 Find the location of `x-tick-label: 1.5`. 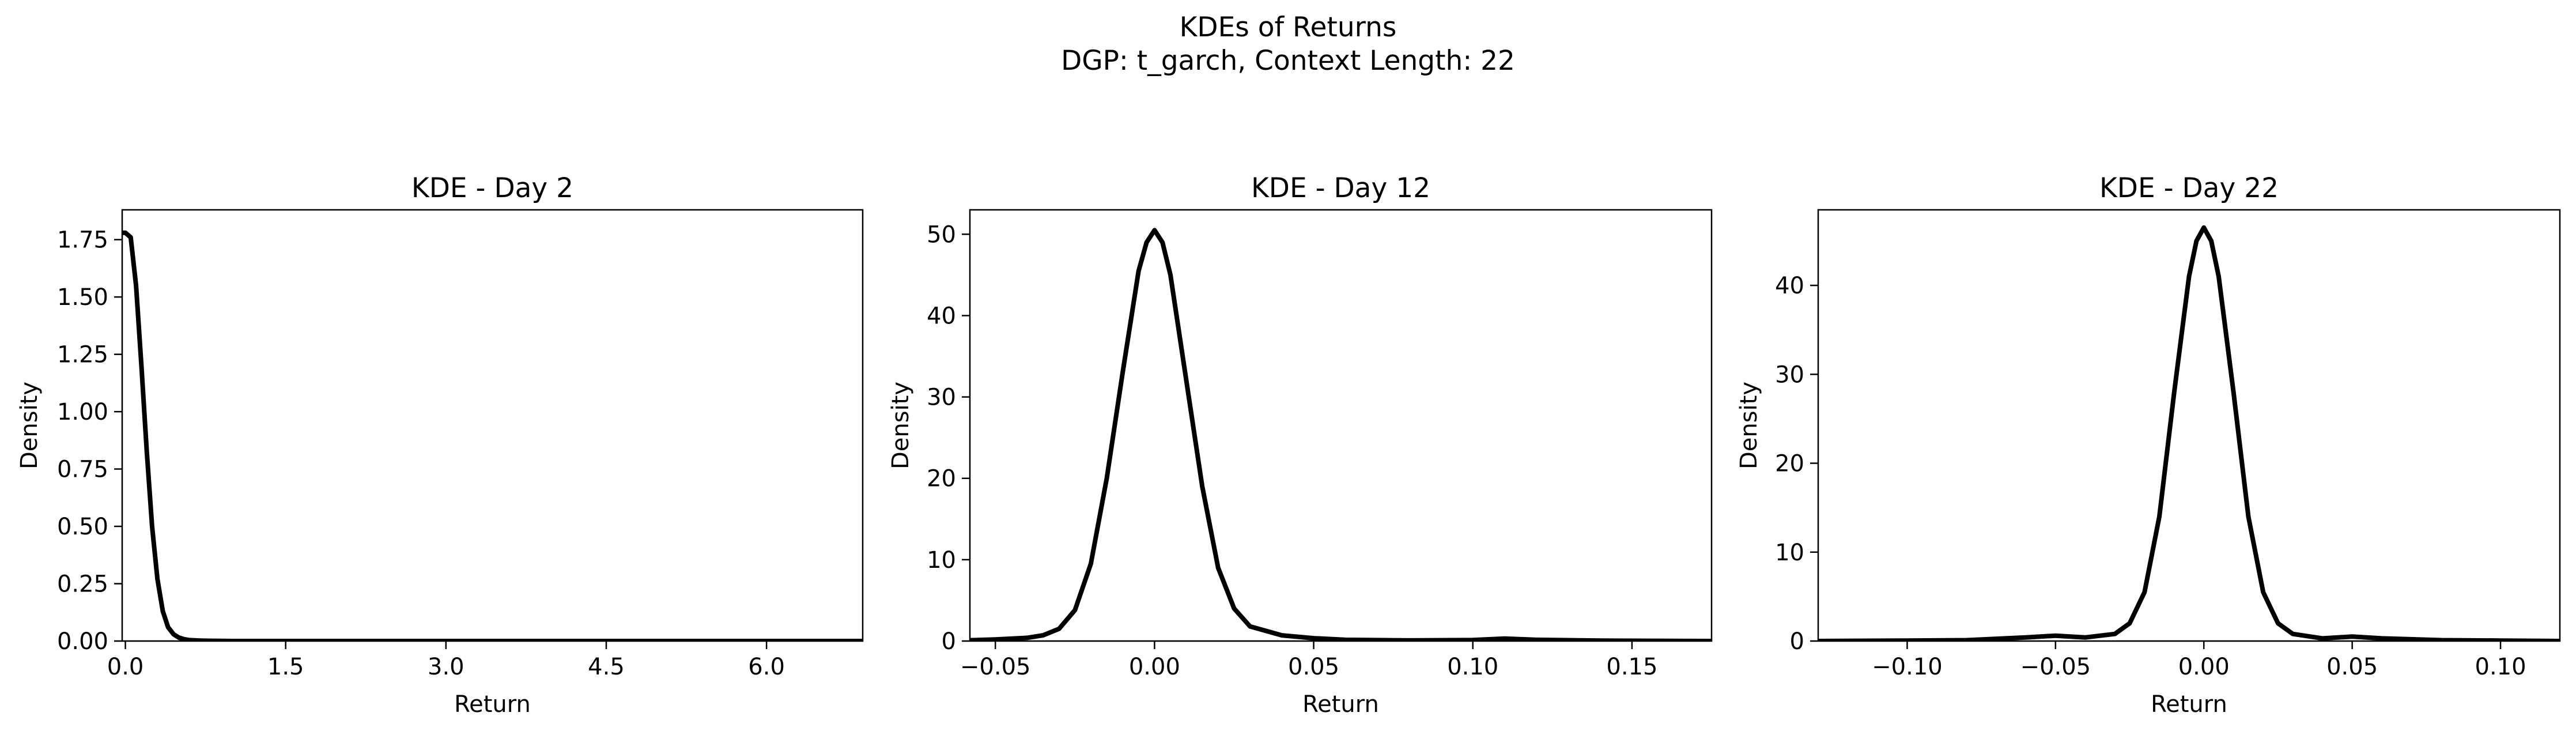

x-tick-label: 1.5 is located at coordinates (285, 667).